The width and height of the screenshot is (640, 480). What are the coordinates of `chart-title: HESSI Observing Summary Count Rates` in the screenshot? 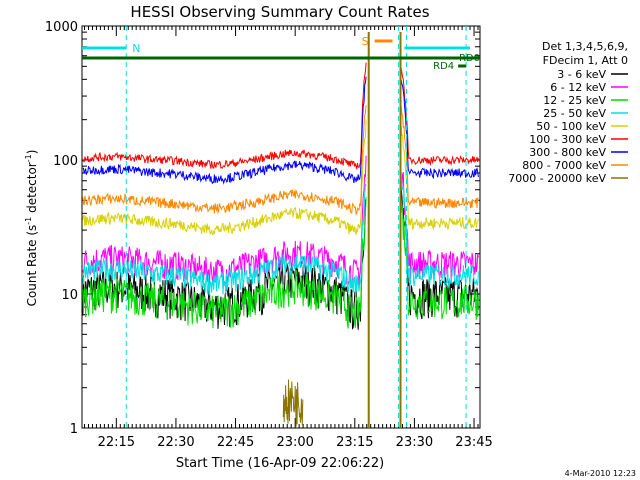 It's located at (279, 12).